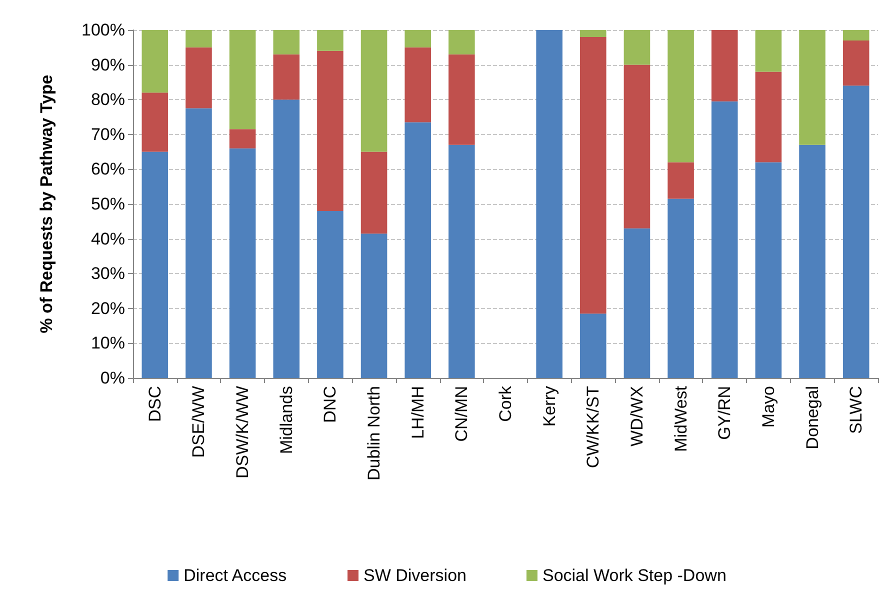  What do you see at coordinates (107, 238) in the screenshot?
I see `y-tick-label: 40%` at bounding box center [107, 238].